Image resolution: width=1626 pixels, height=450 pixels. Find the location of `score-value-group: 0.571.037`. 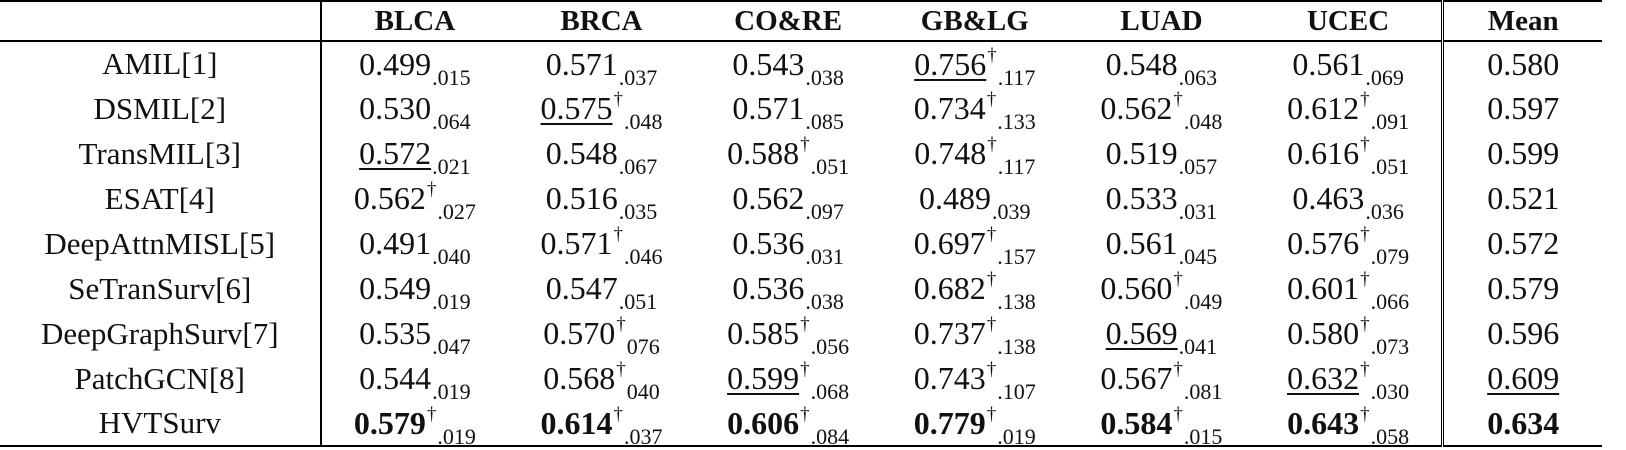

score-value-group: 0.571.037 is located at coordinates (602, 68).